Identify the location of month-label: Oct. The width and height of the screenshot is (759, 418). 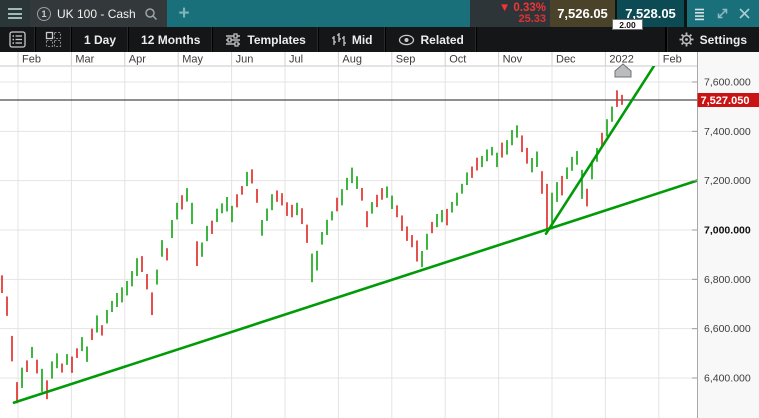
(457, 60).